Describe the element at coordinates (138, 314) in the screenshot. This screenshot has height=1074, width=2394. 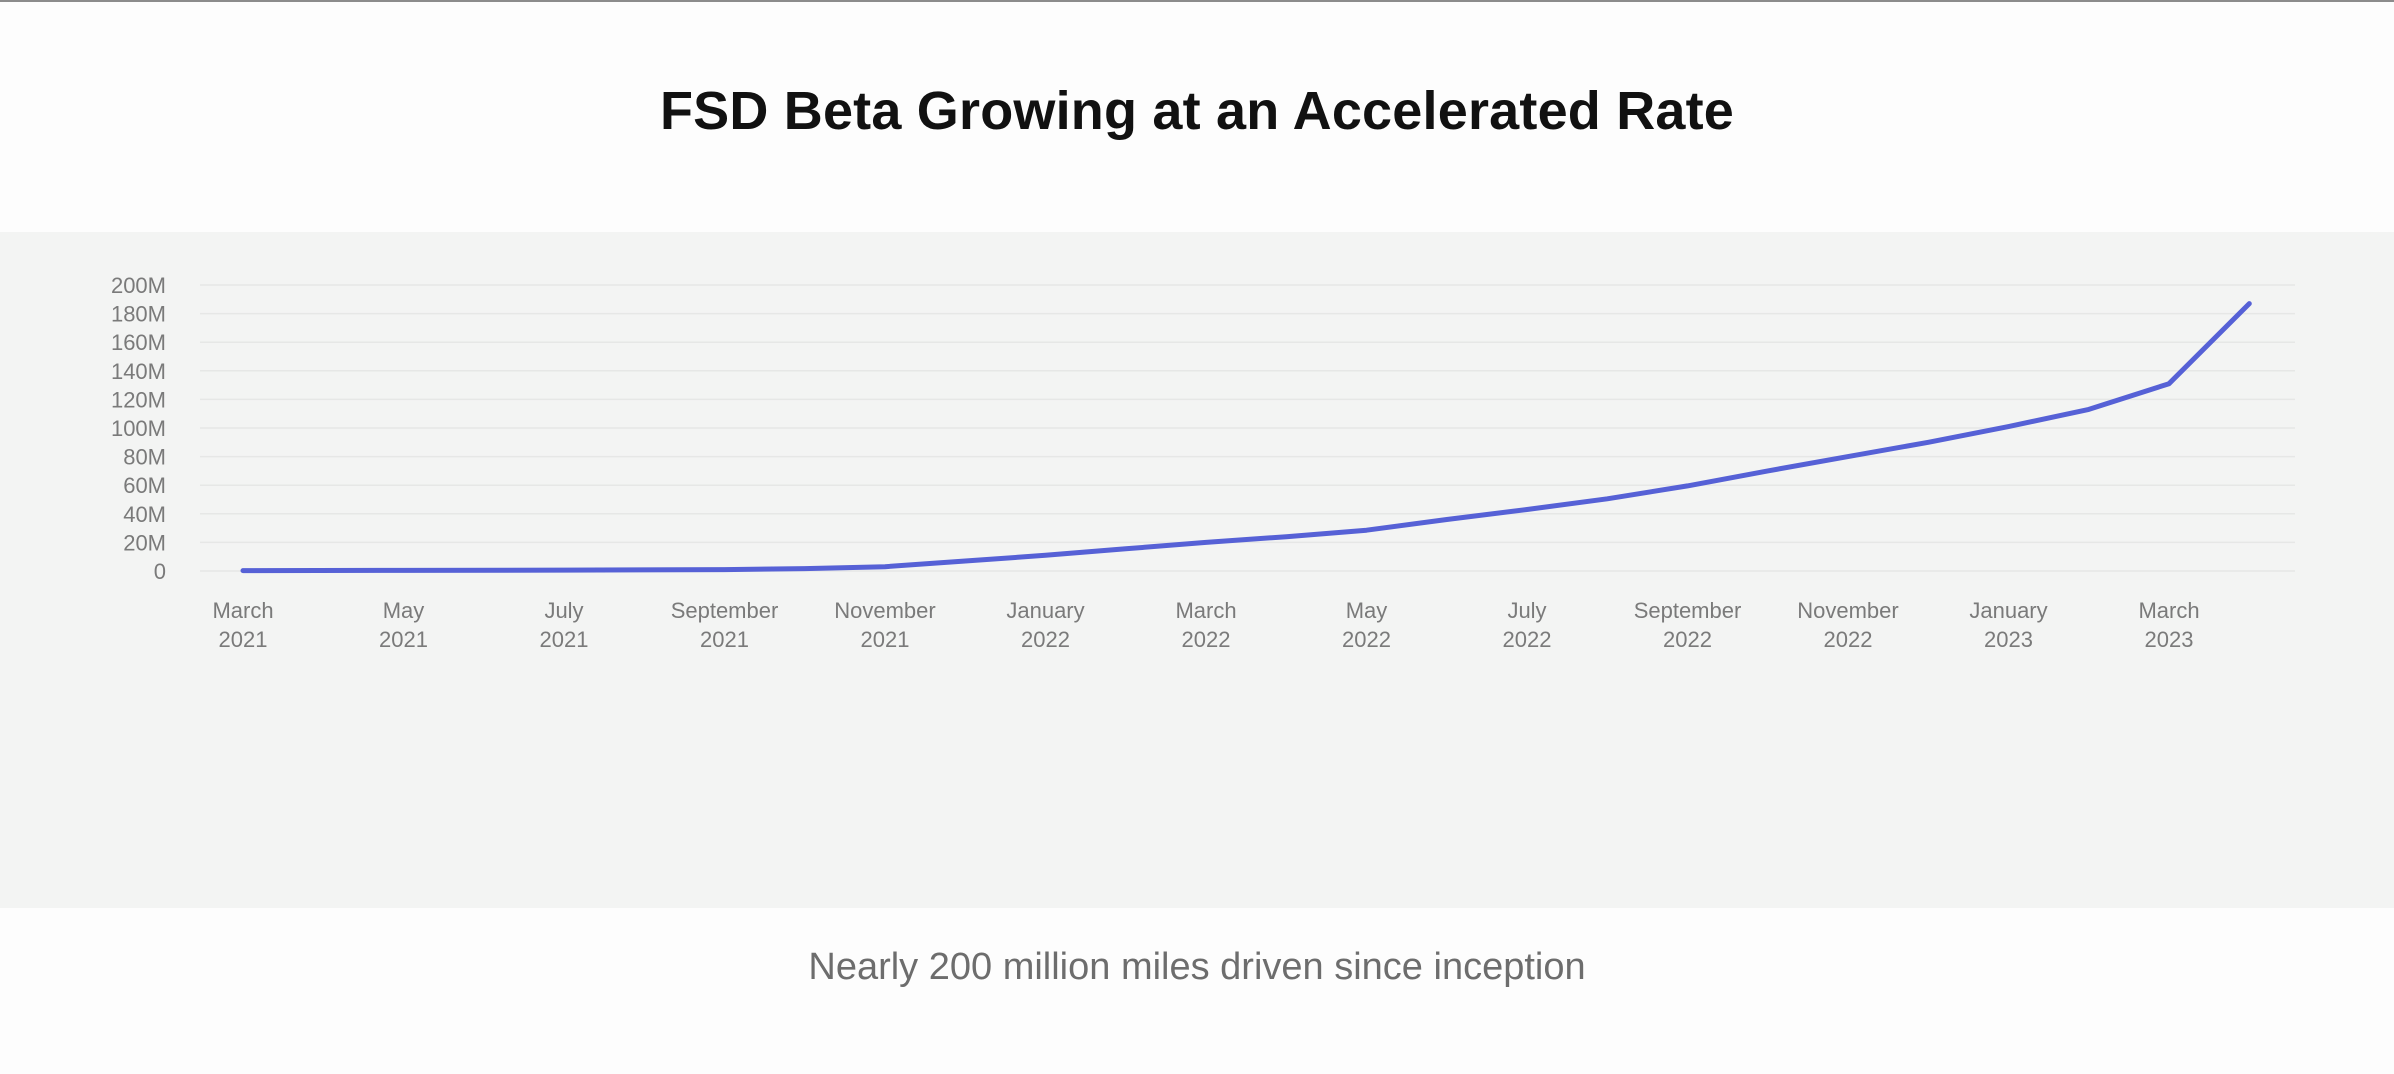
I see `y-tick-label: 180M` at that location.